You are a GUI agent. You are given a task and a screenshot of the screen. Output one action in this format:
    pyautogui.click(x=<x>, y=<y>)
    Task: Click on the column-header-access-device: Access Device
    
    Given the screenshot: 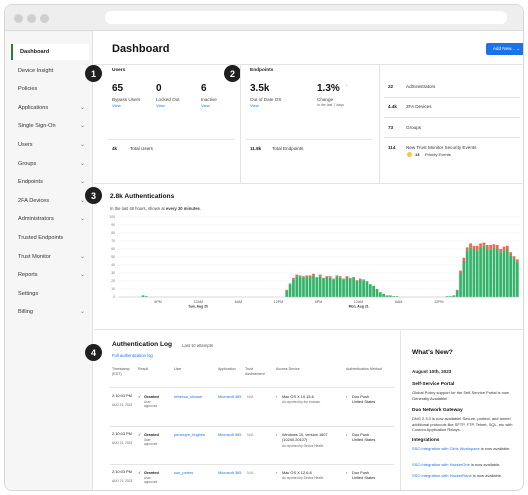 What is the action you would take?
    pyautogui.click(x=288, y=369)
    